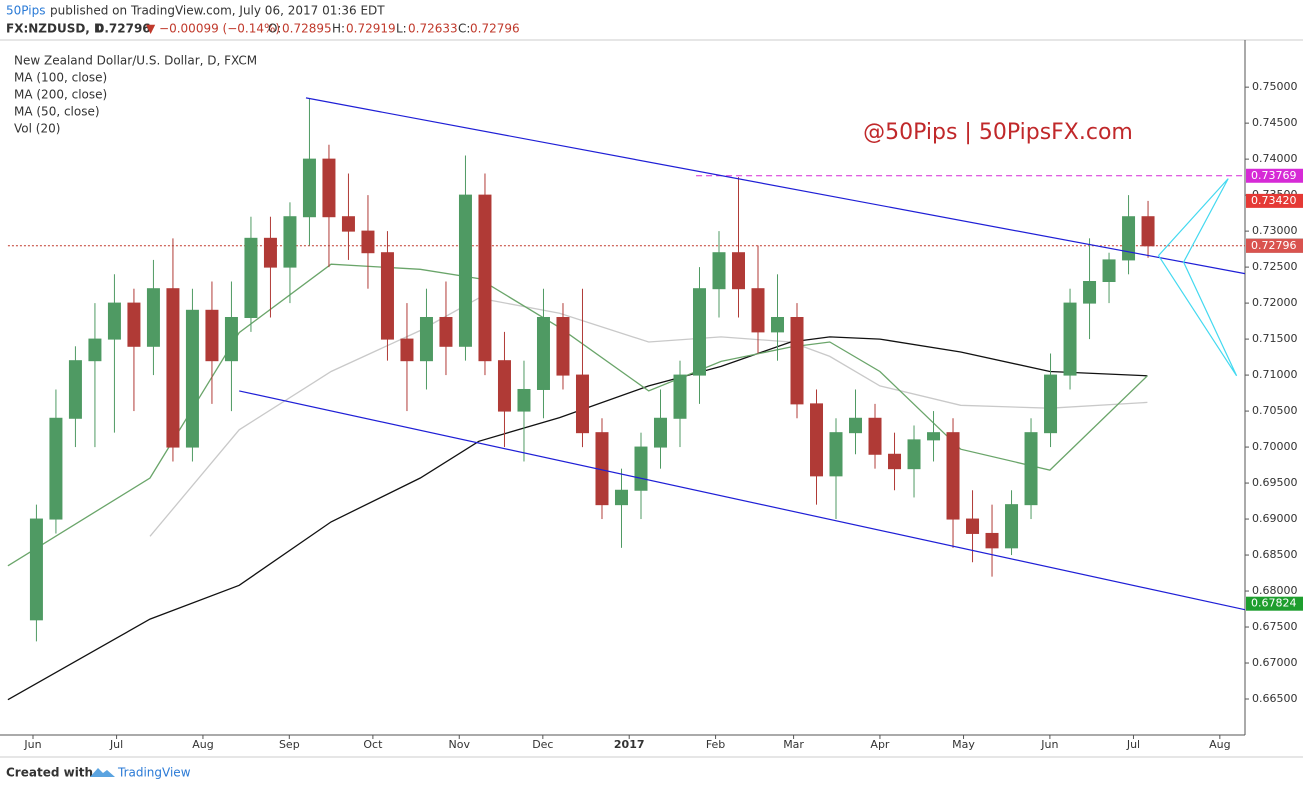  I want to click on price-label: 0.72796, so click(1274, 245).